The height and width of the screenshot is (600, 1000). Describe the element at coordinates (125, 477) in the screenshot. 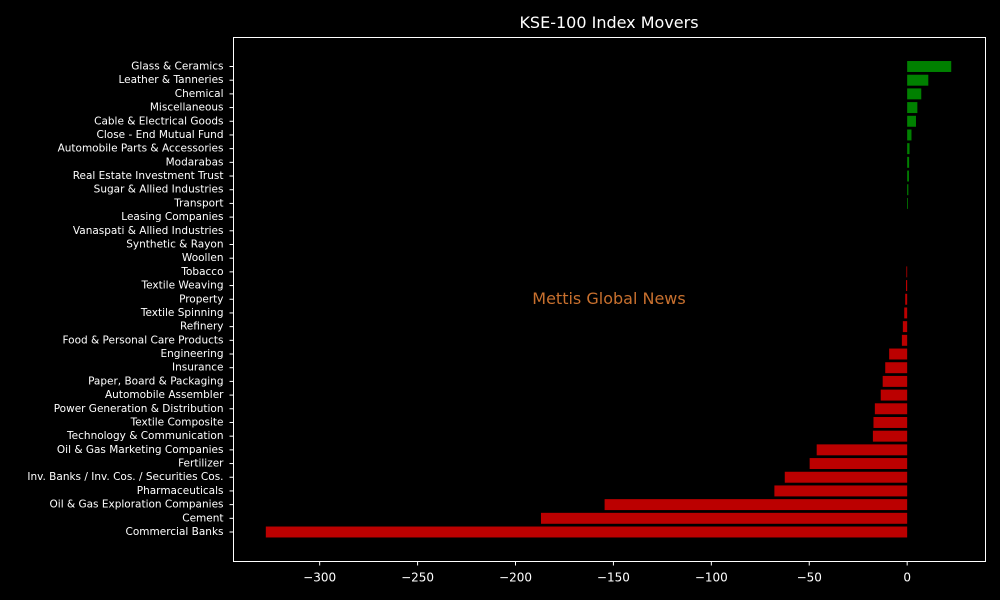

I see `y-tick-label: Inv. Banks / Inv. Cos. / Securities Cos.` at that location.